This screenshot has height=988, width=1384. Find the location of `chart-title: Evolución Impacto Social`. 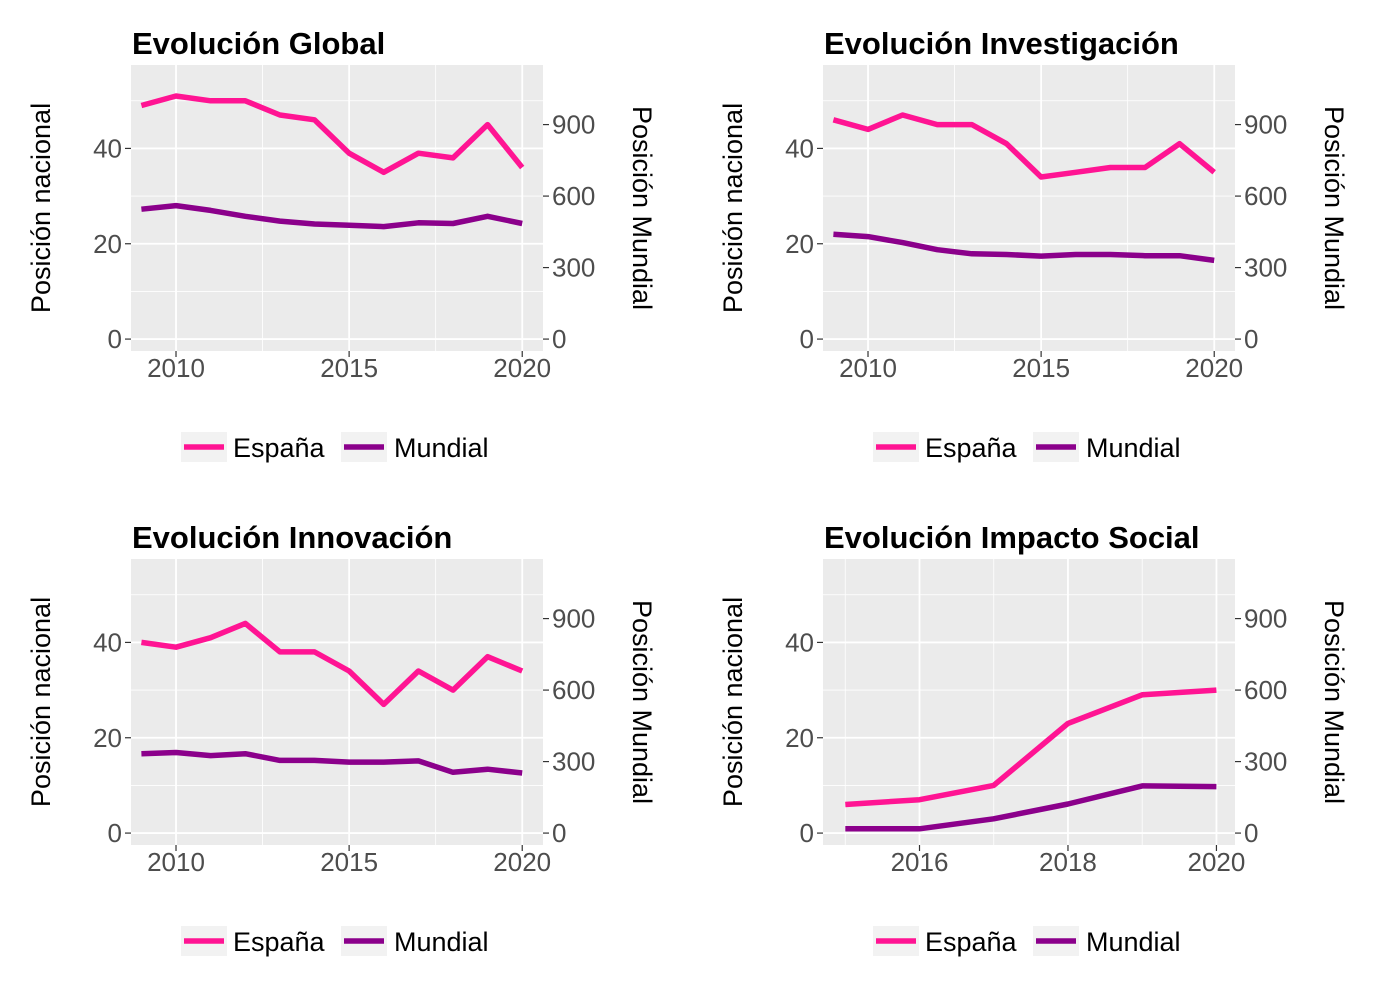

chart-title: Evolución Impacto Social is located at coordinates (1012, 537).